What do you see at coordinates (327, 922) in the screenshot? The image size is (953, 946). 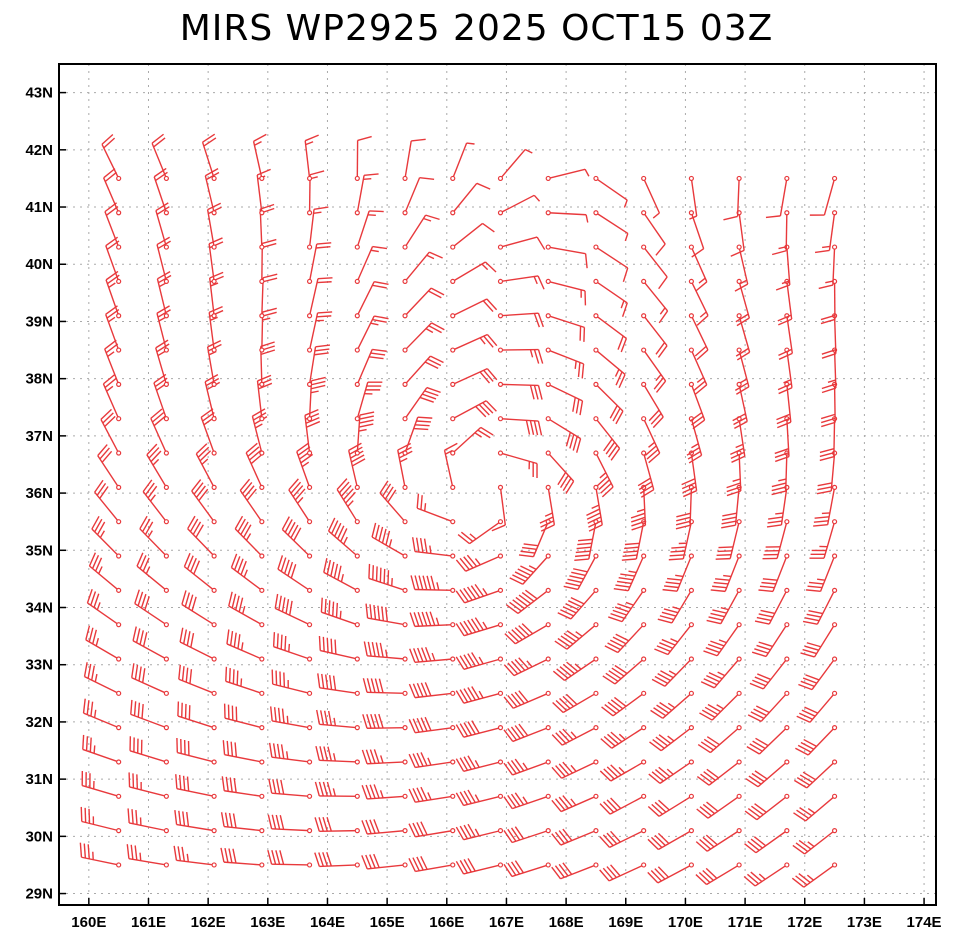 I see `lon-tick-label: 164E` at bounding box center [327, 922].